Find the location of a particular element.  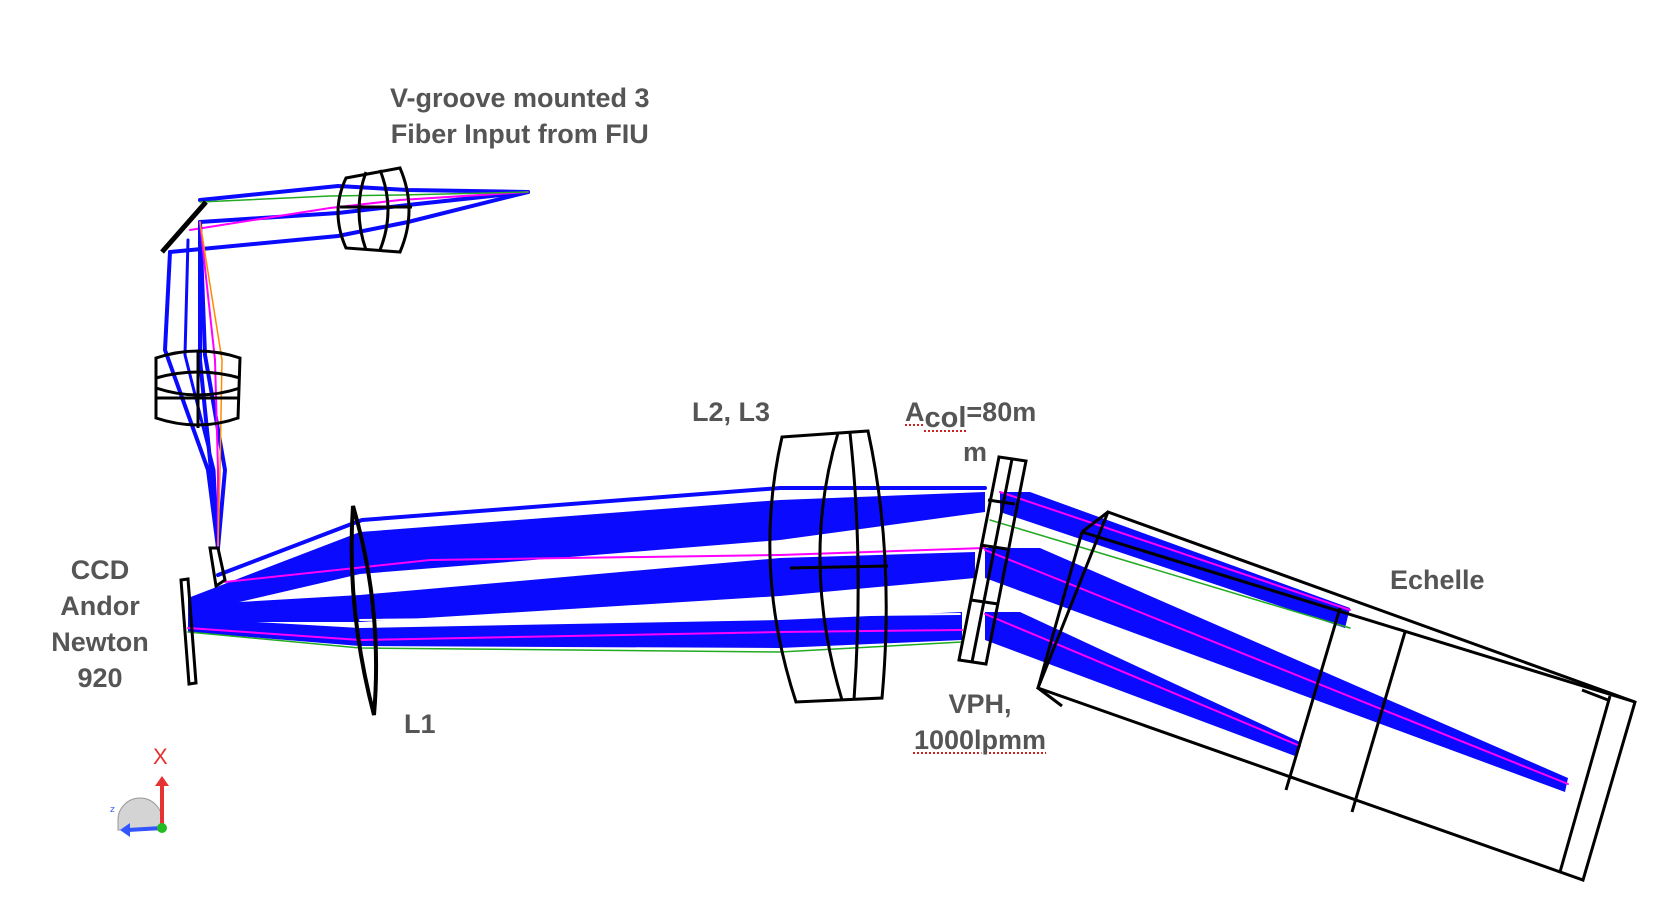

axis-z-arrow is located at coordinates (145, 829).